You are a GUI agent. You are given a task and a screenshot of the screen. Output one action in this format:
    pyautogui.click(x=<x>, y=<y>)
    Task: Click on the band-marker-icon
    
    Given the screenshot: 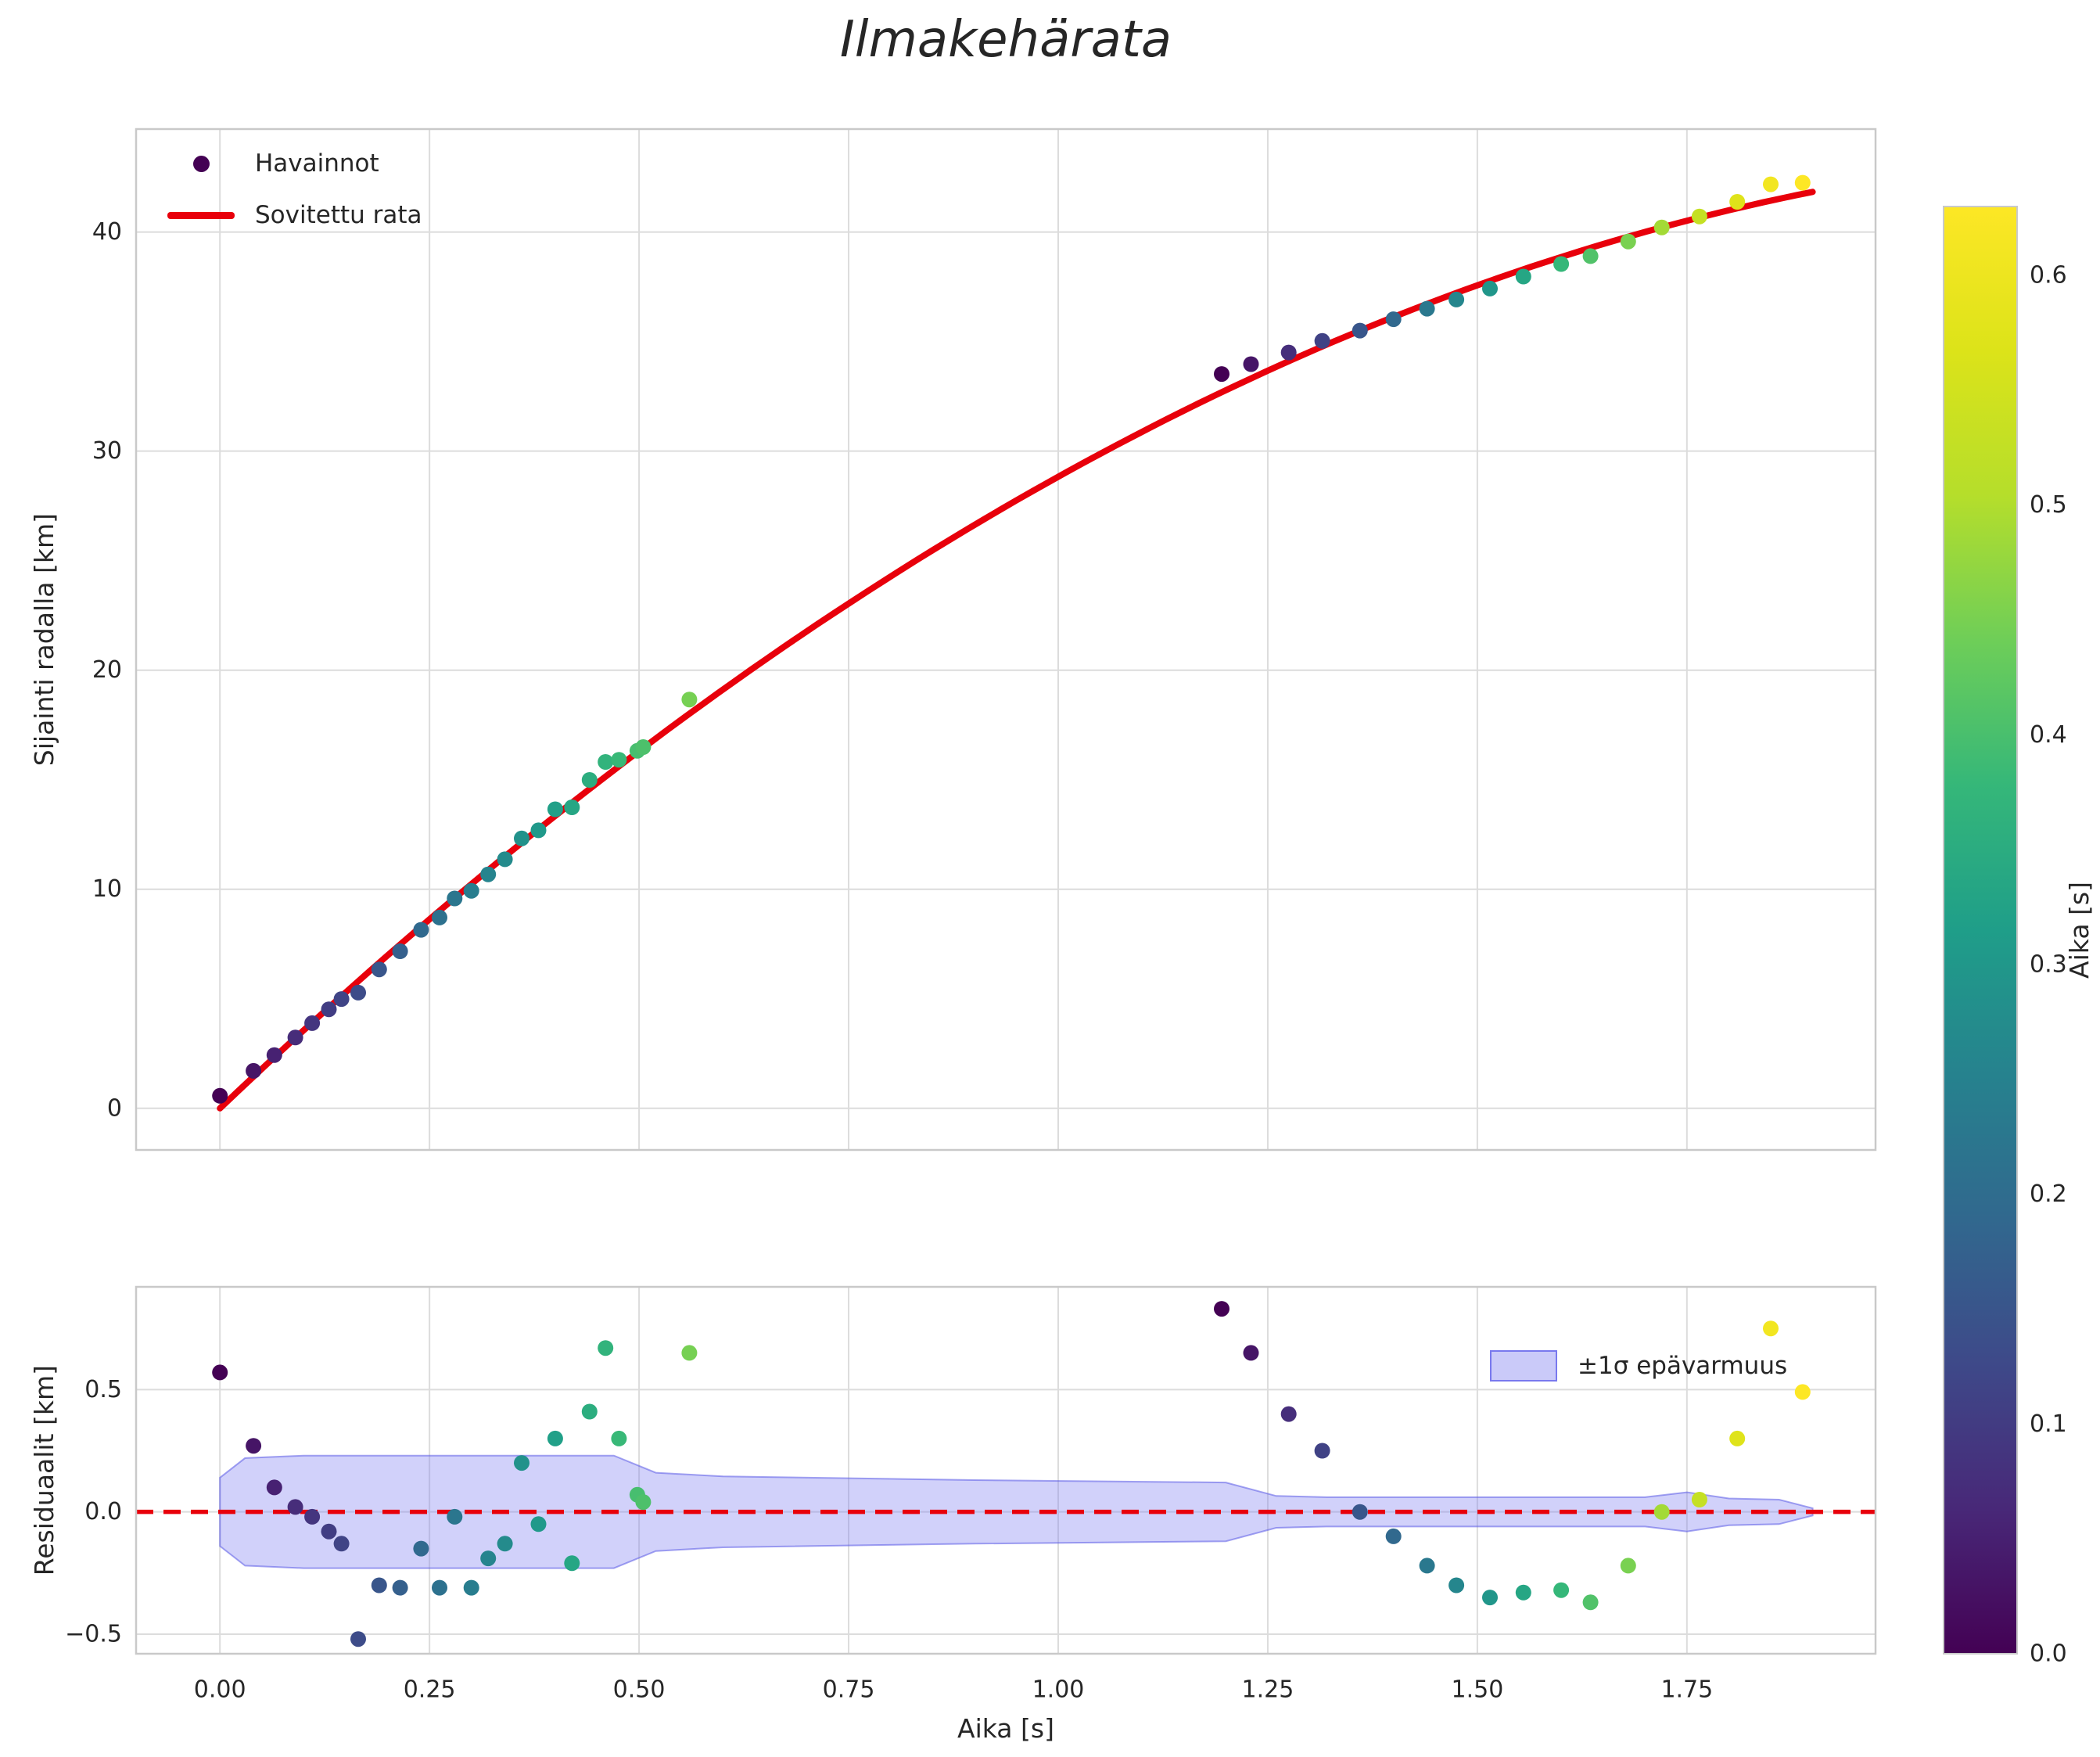 What is the action you would take?
    pyautogui.click(x=1523, y=1366)
    